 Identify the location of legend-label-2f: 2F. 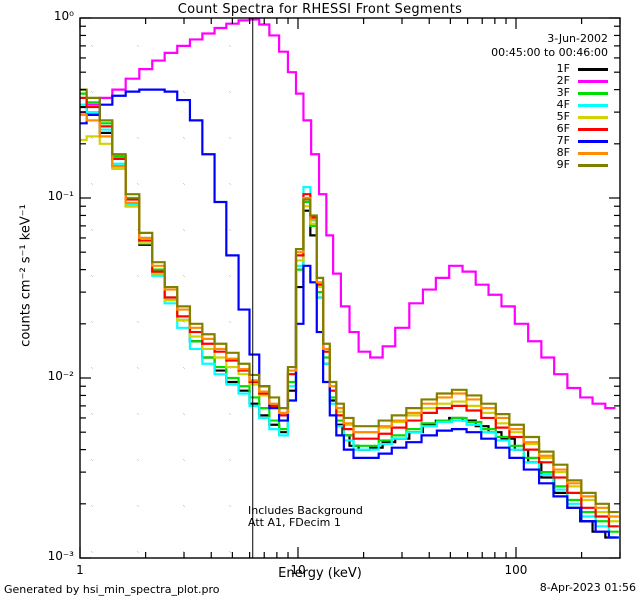
(563, 80).